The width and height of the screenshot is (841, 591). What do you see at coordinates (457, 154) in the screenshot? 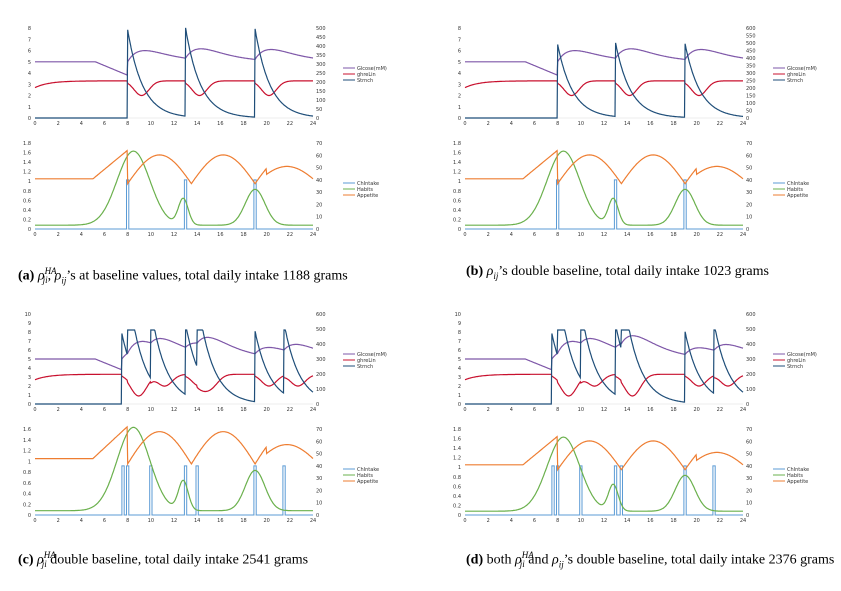
I see `bot-b-y-left-tick: 1.6` at bounding box center [457, 154].